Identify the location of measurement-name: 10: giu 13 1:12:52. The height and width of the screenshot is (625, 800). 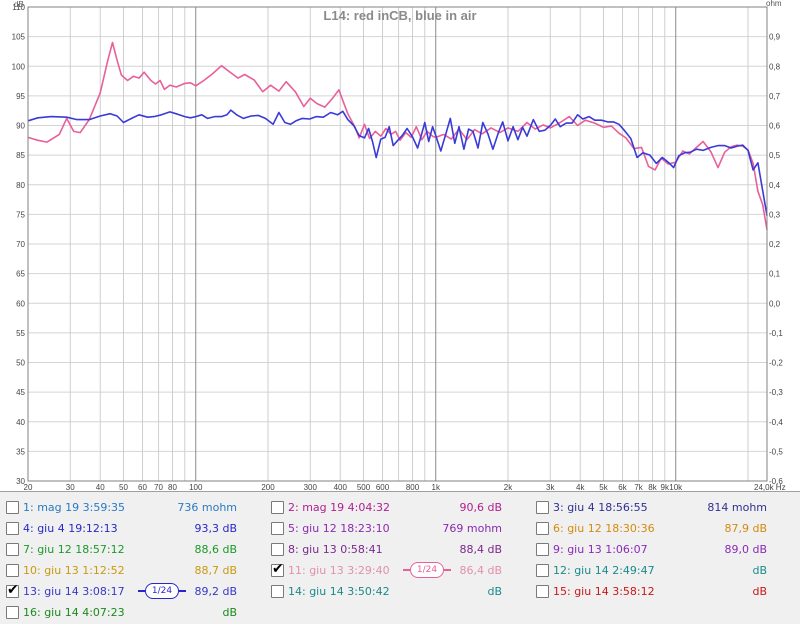
(74, 570).